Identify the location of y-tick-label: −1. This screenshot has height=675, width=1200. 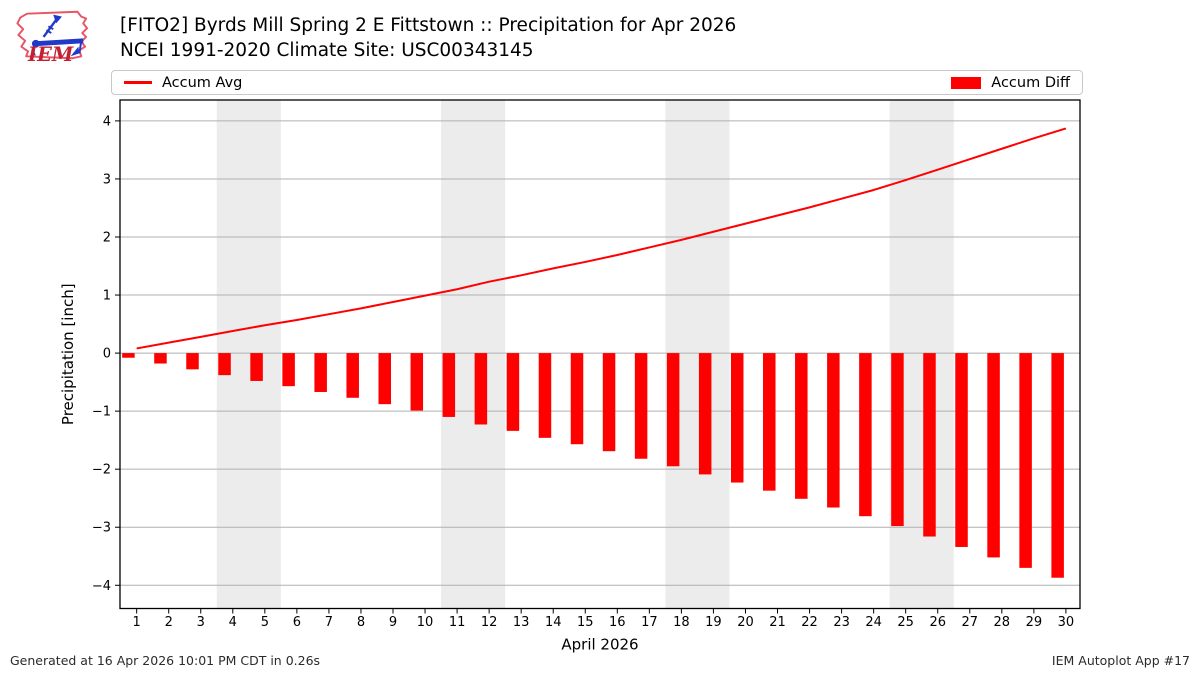
(101, 412).